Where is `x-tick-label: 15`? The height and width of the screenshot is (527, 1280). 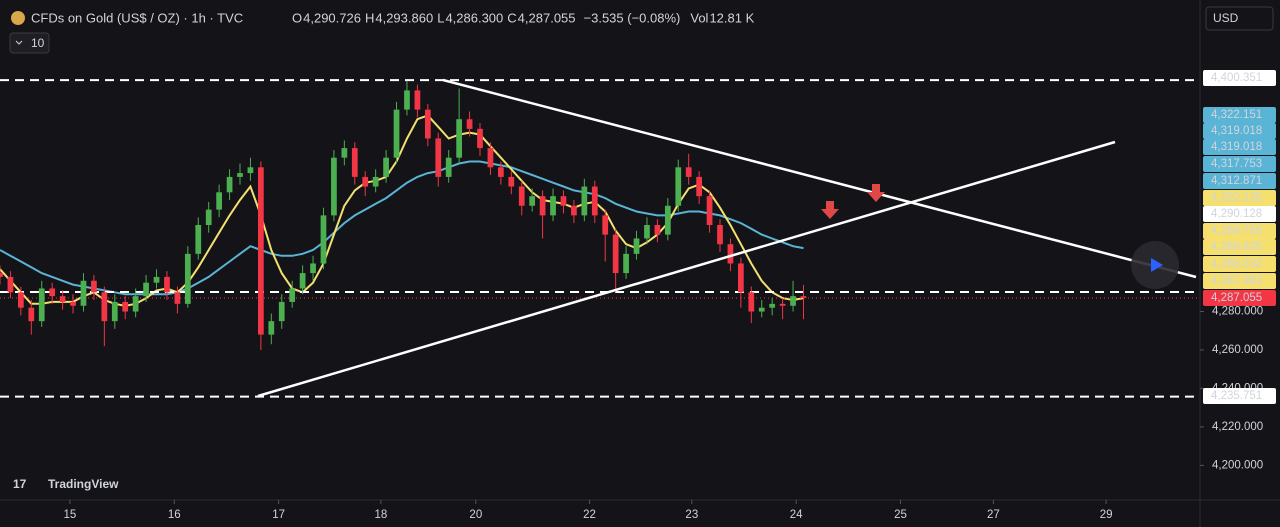
x-tick-label: 15 is located at coordinates (70, 515).